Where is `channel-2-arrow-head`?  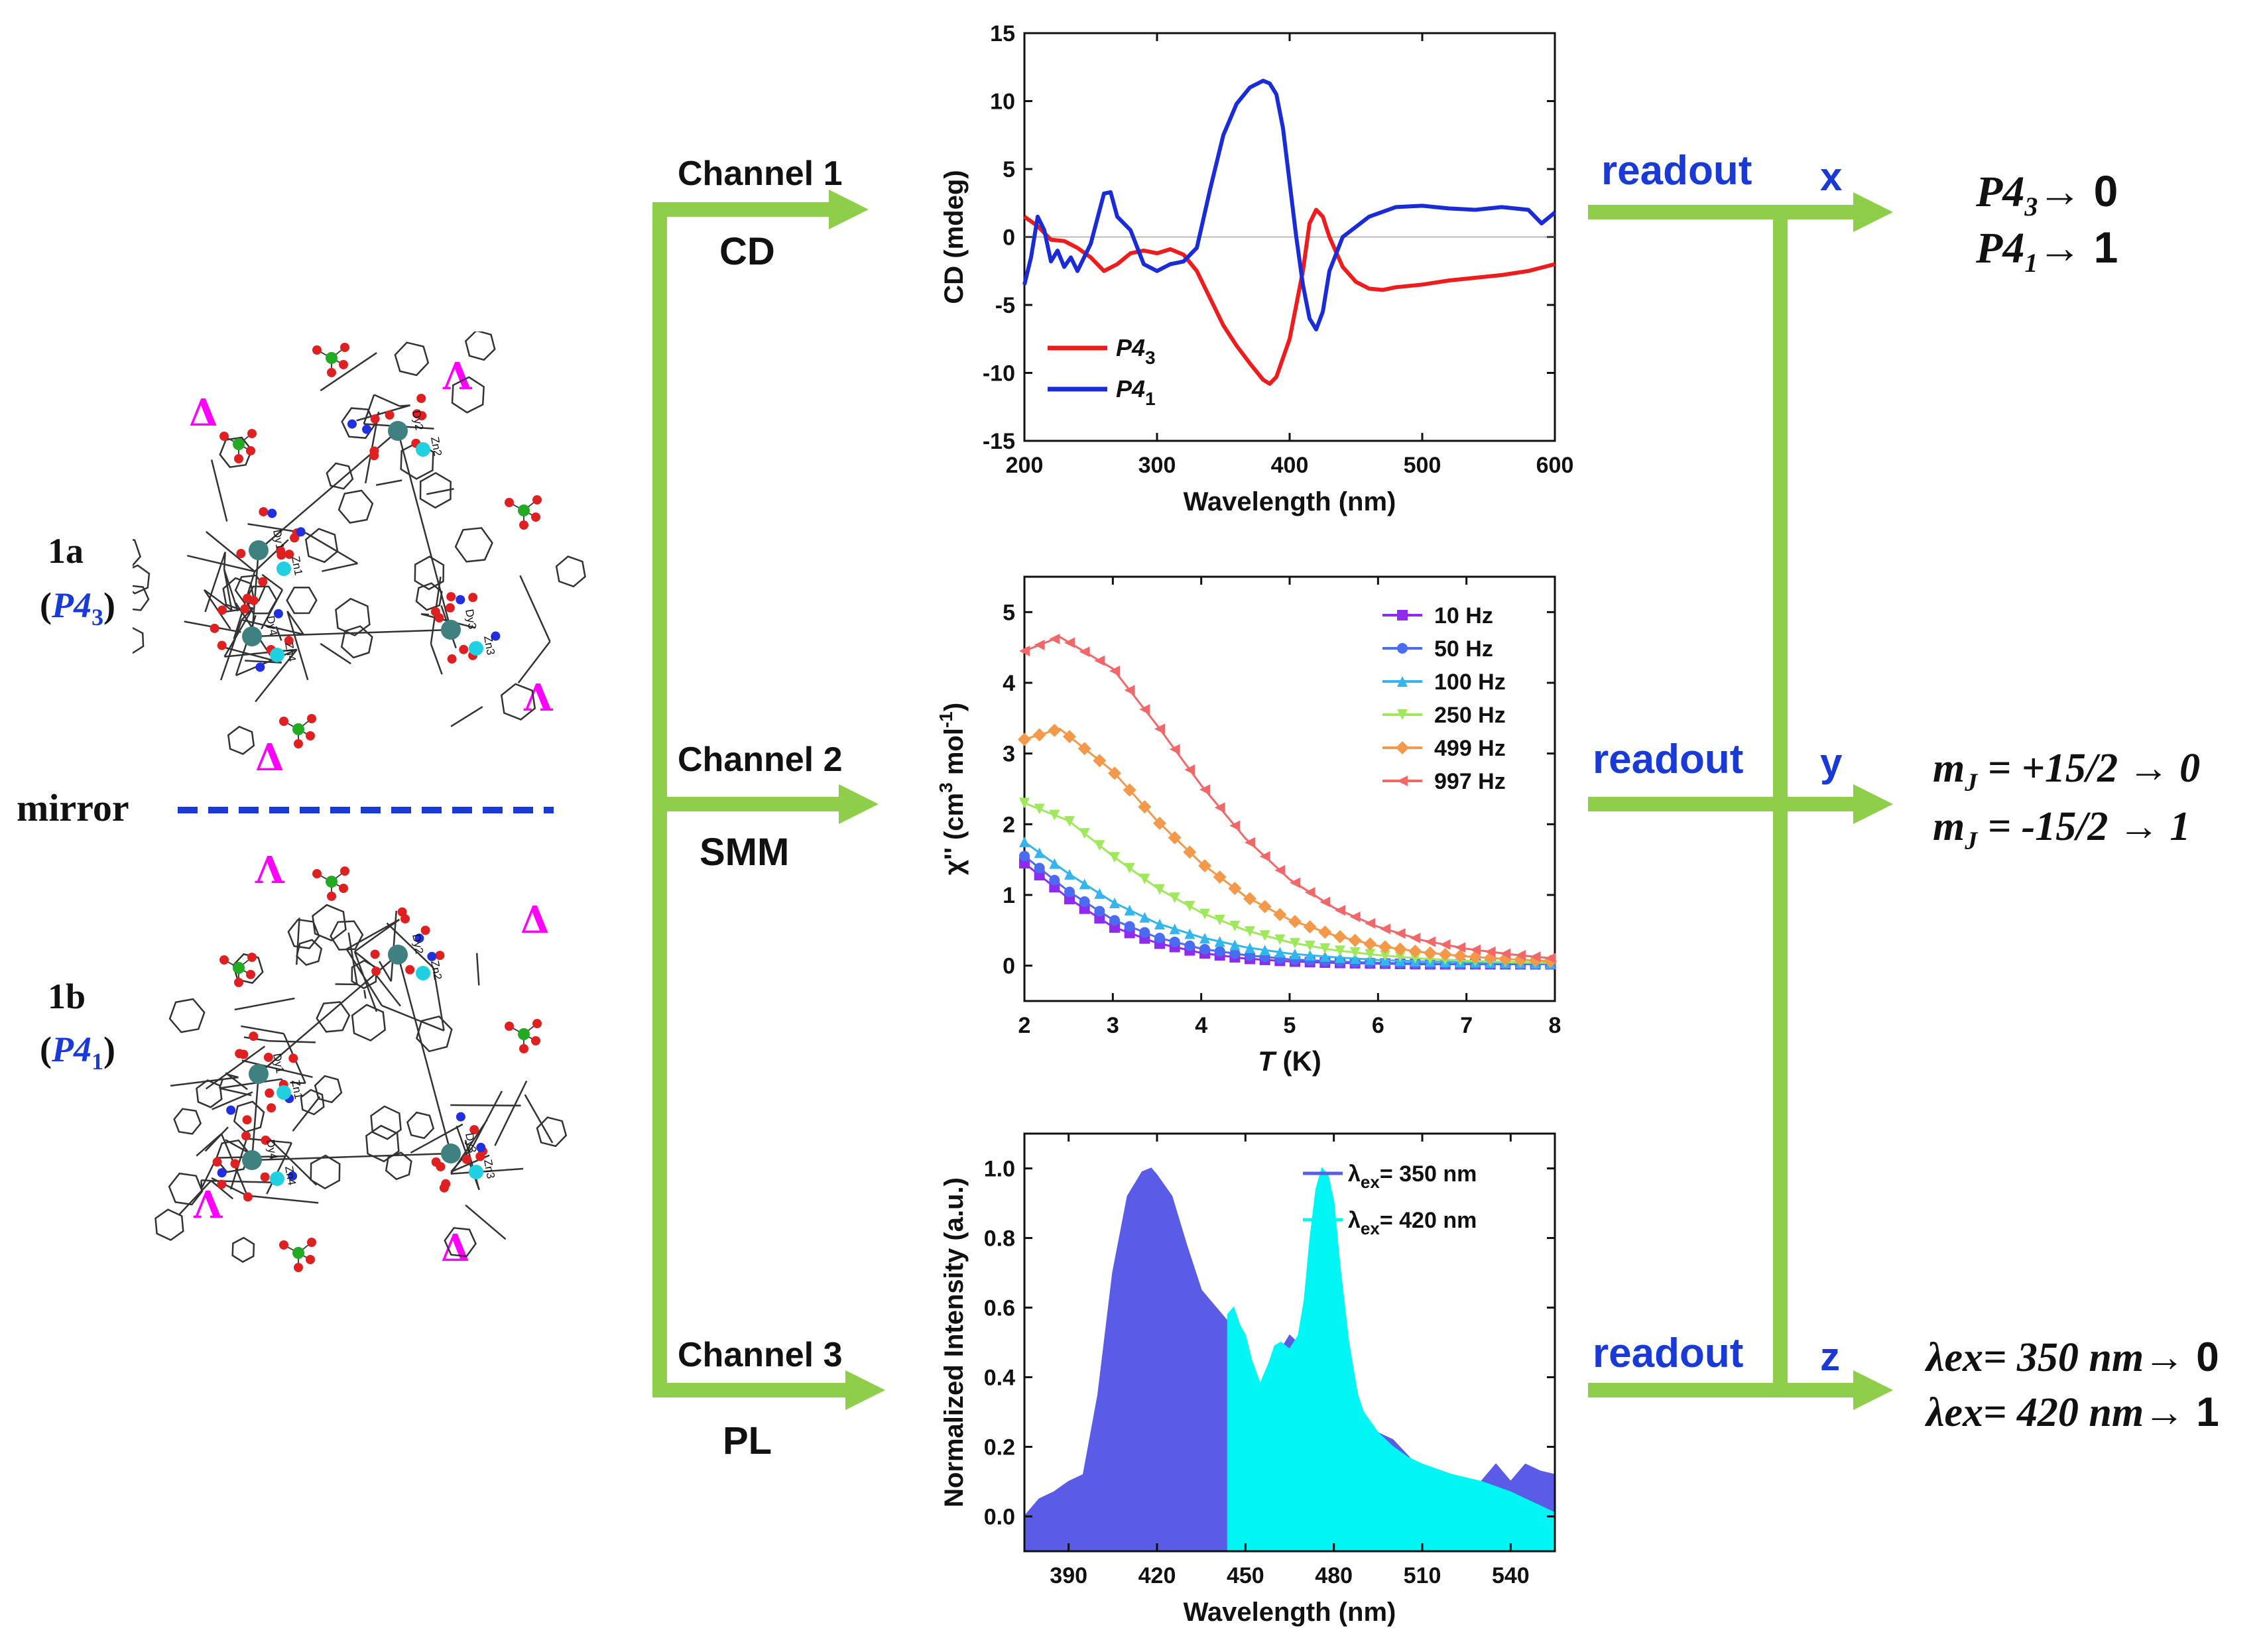
channel-2-arrow-head is located at coordinates (859, 804).